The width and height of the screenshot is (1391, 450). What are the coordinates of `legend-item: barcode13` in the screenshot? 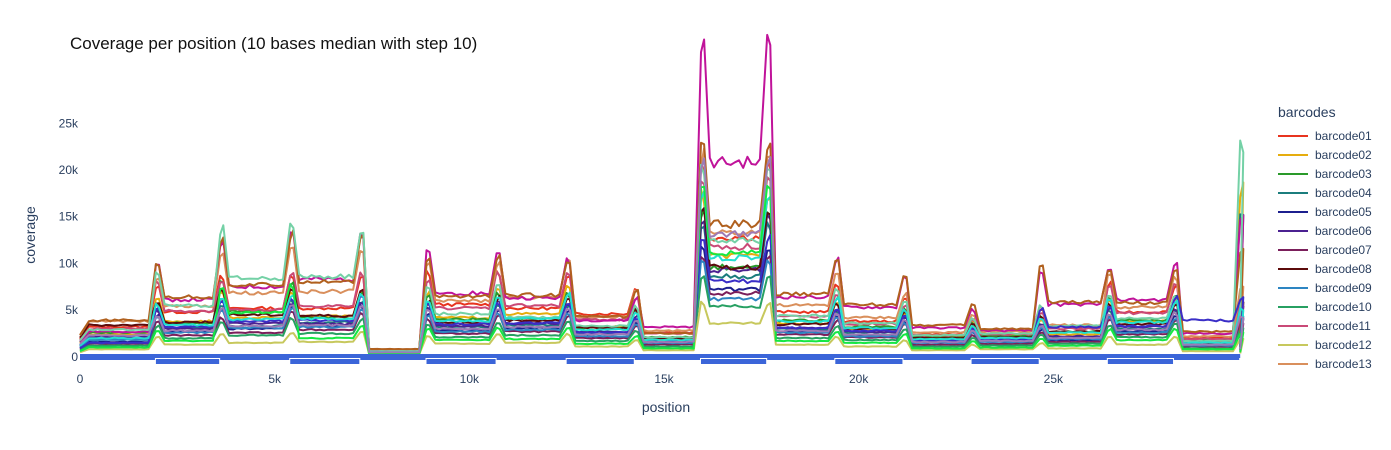 It's located at (1333, 363).